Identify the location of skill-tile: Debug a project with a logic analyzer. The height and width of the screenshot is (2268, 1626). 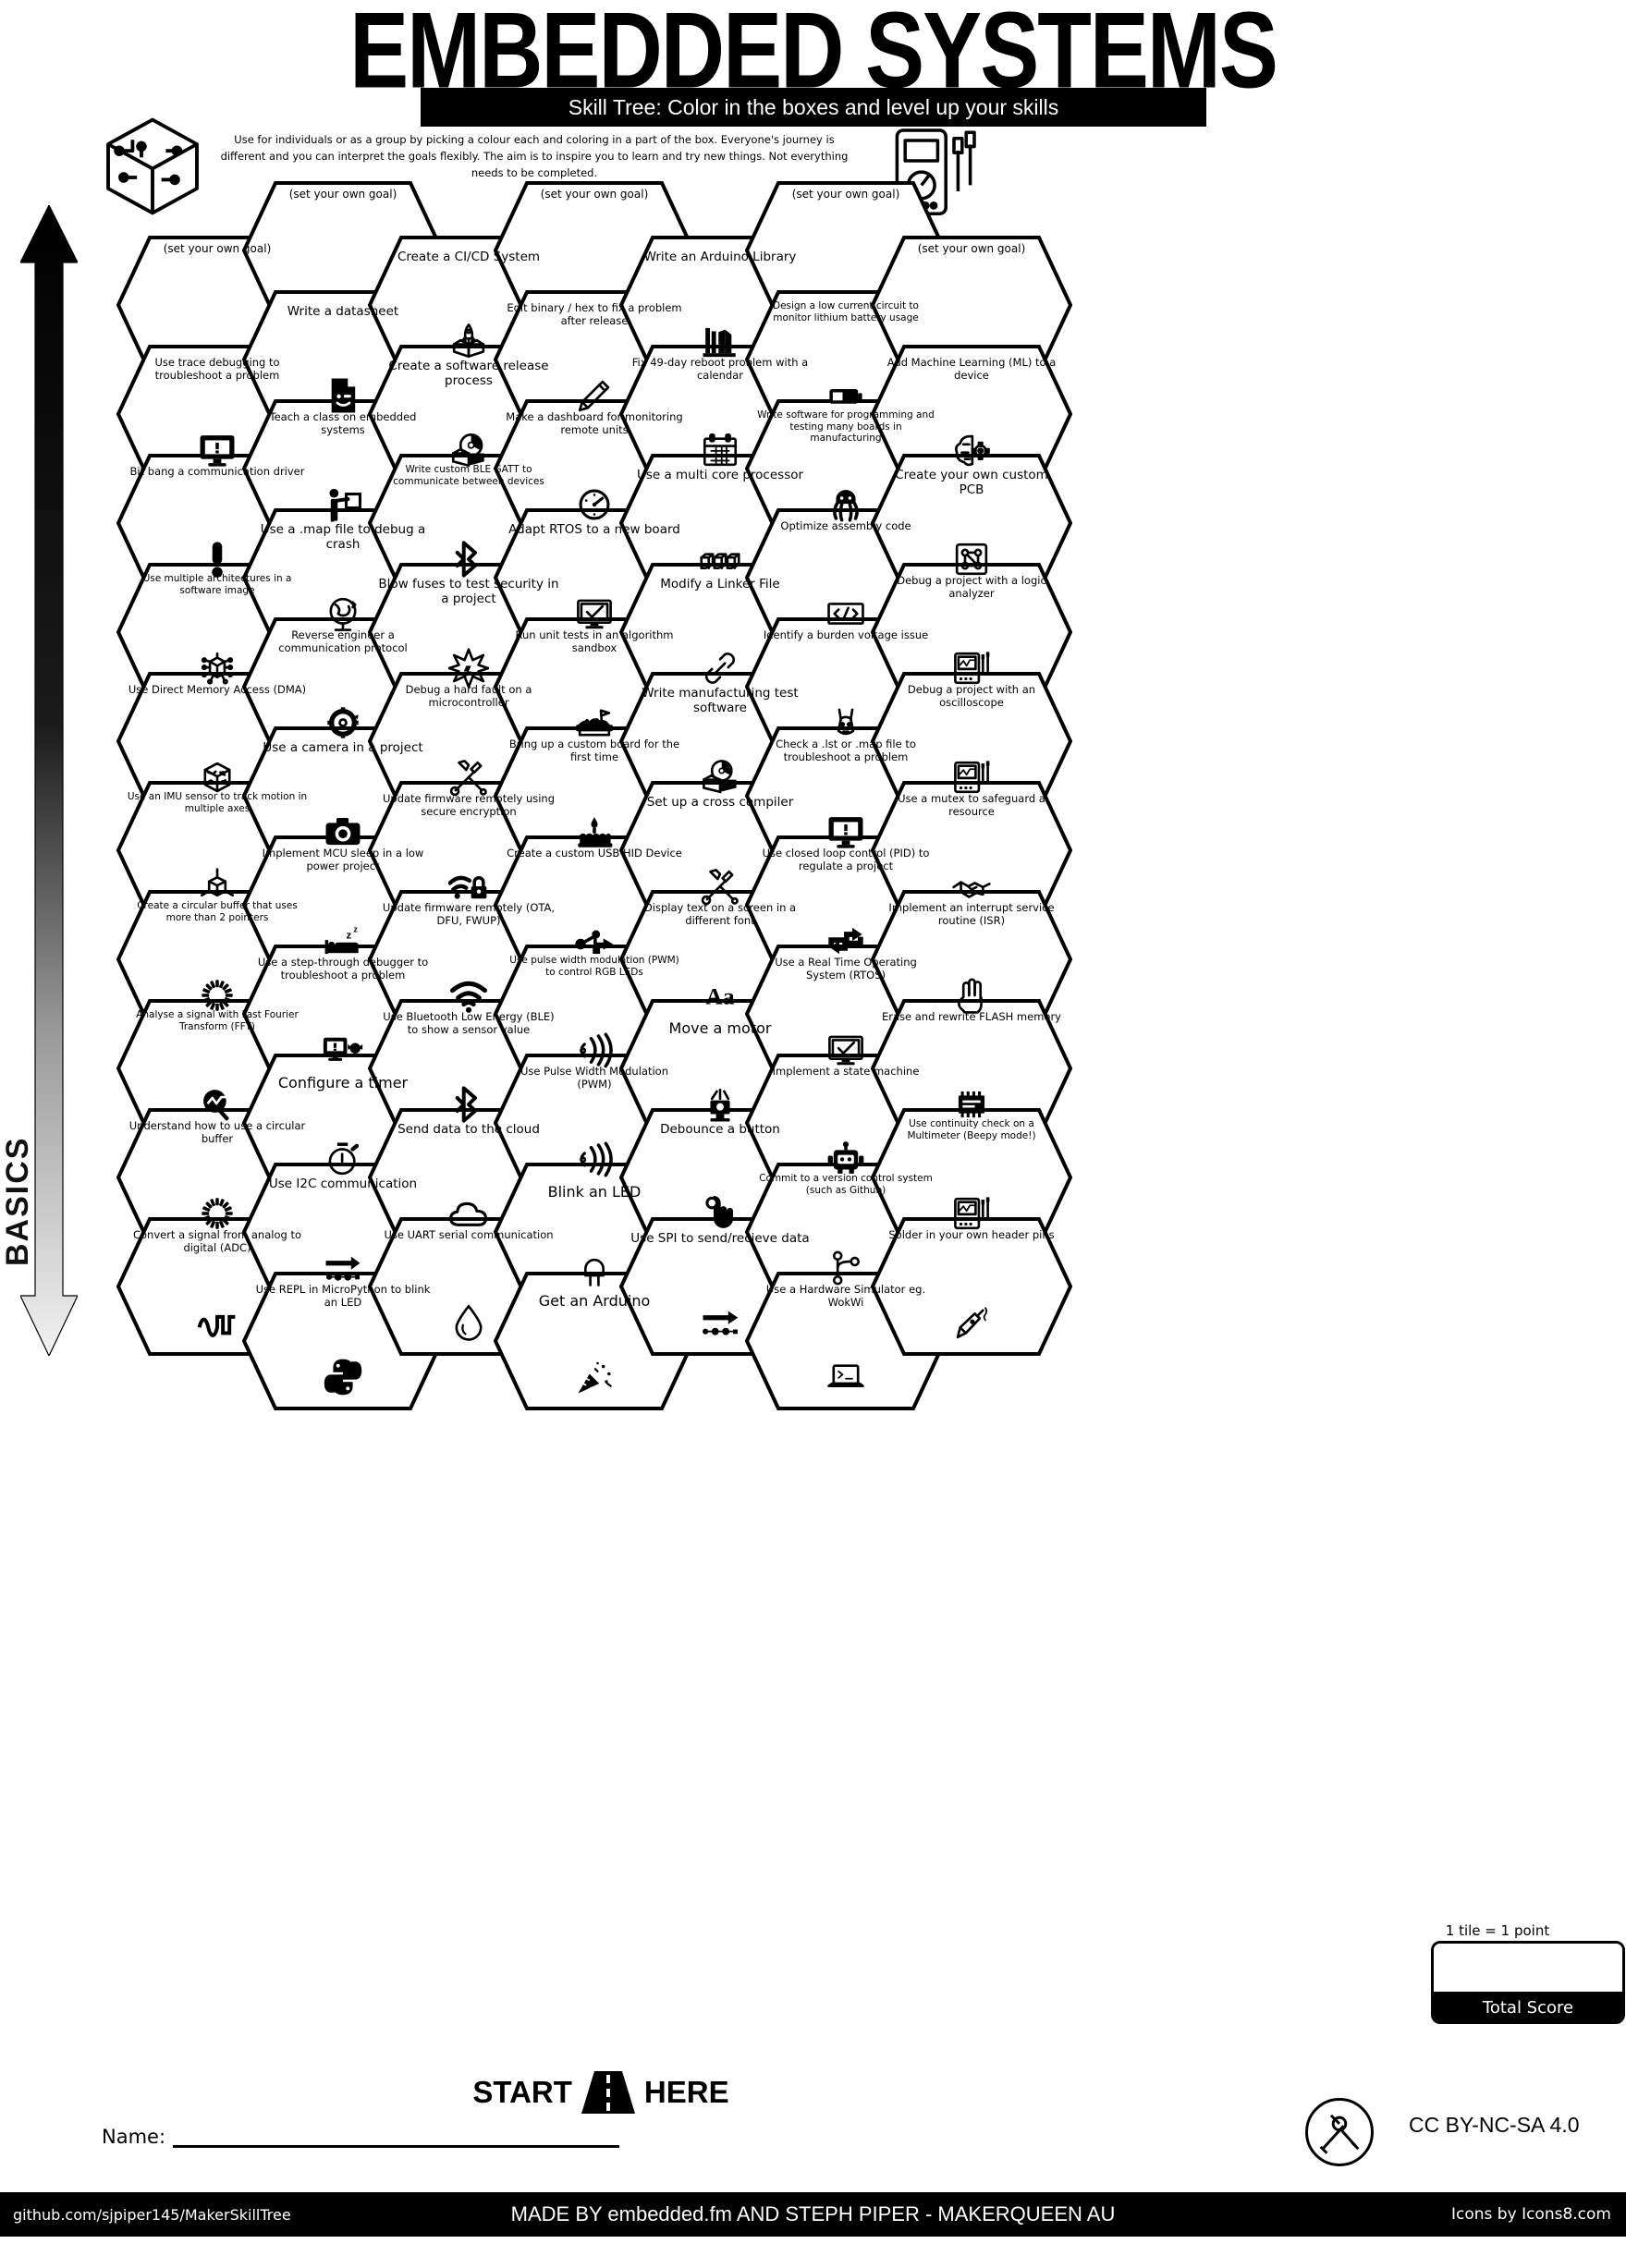
(971, 632).